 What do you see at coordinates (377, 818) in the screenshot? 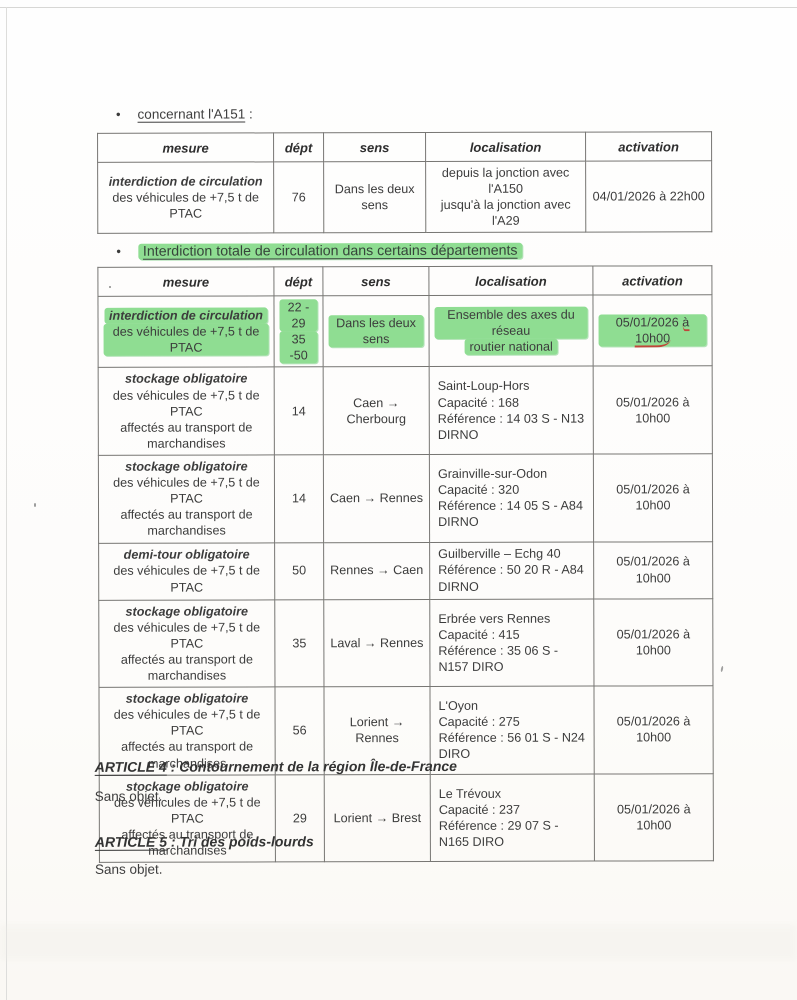
I see `cell-sens: Lorient → Brest` at bounding box center [377, 818].